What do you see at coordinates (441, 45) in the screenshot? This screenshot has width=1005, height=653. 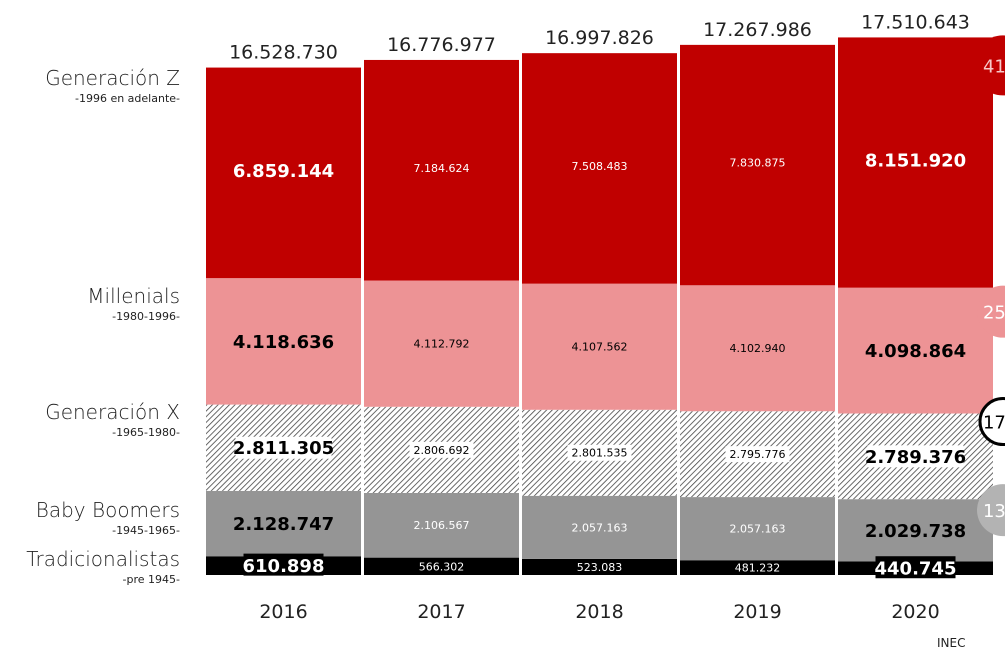 I see `total-label-2017: 16.776.977` at bounding box center [441, 45].